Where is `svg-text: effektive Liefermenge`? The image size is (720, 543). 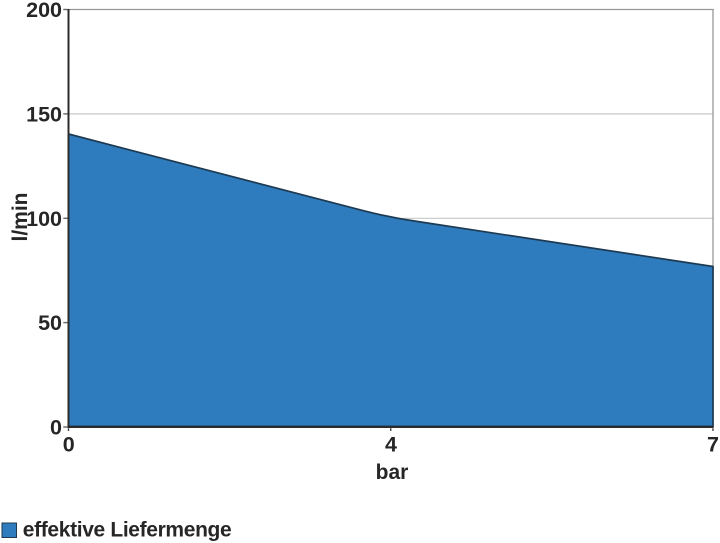 svg-text: effektive Liefermenge is located at coordinates (127, 530).